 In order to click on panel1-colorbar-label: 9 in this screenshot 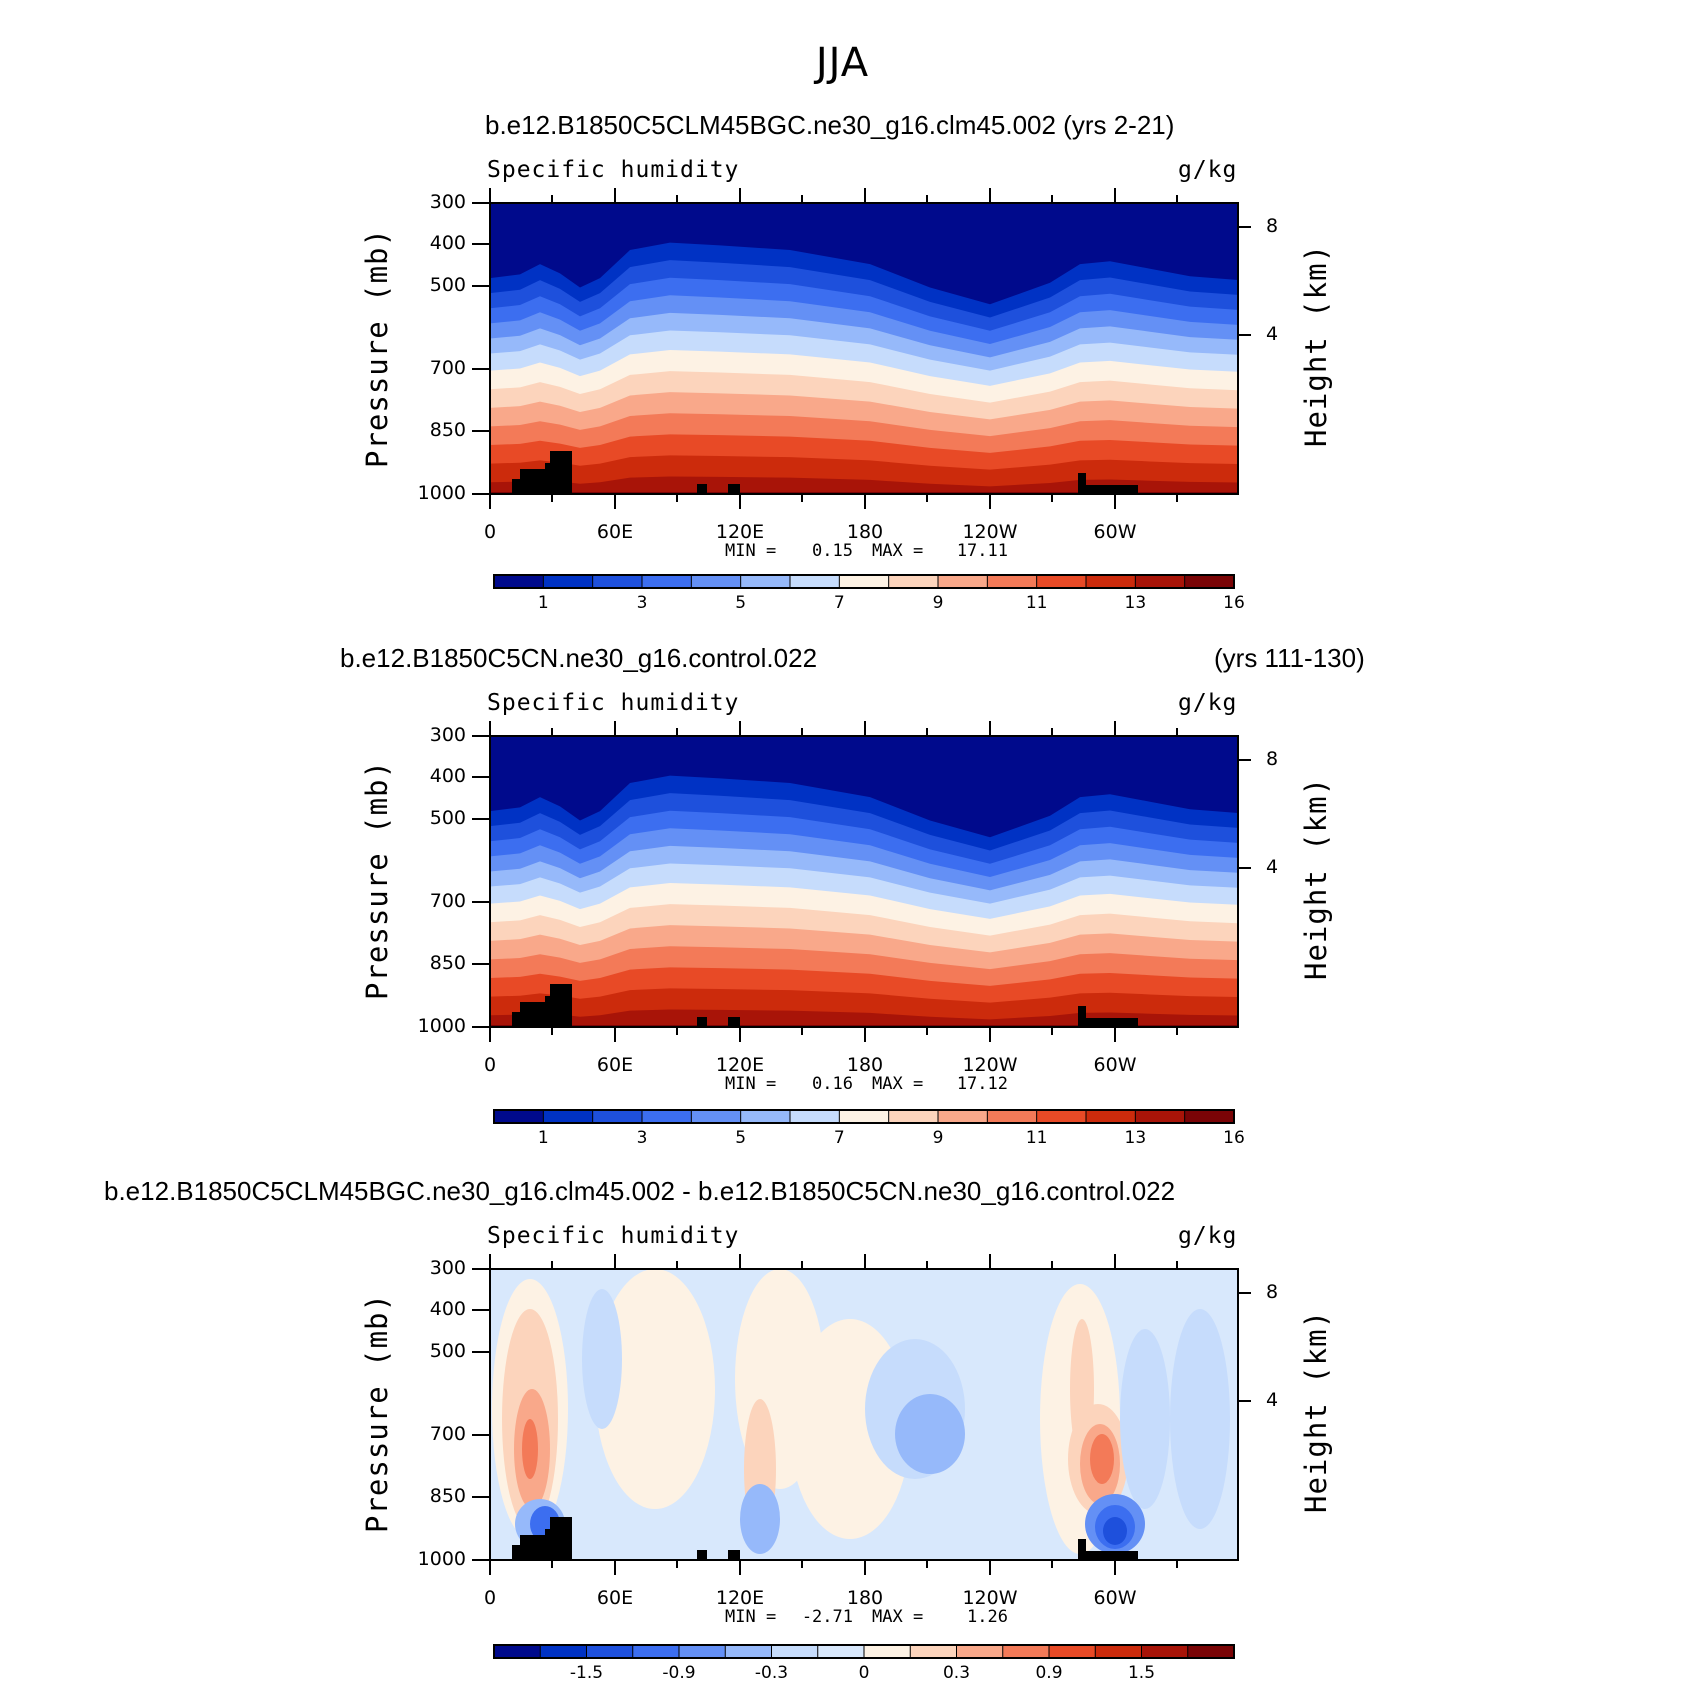, I will do `click(938, 603)`.